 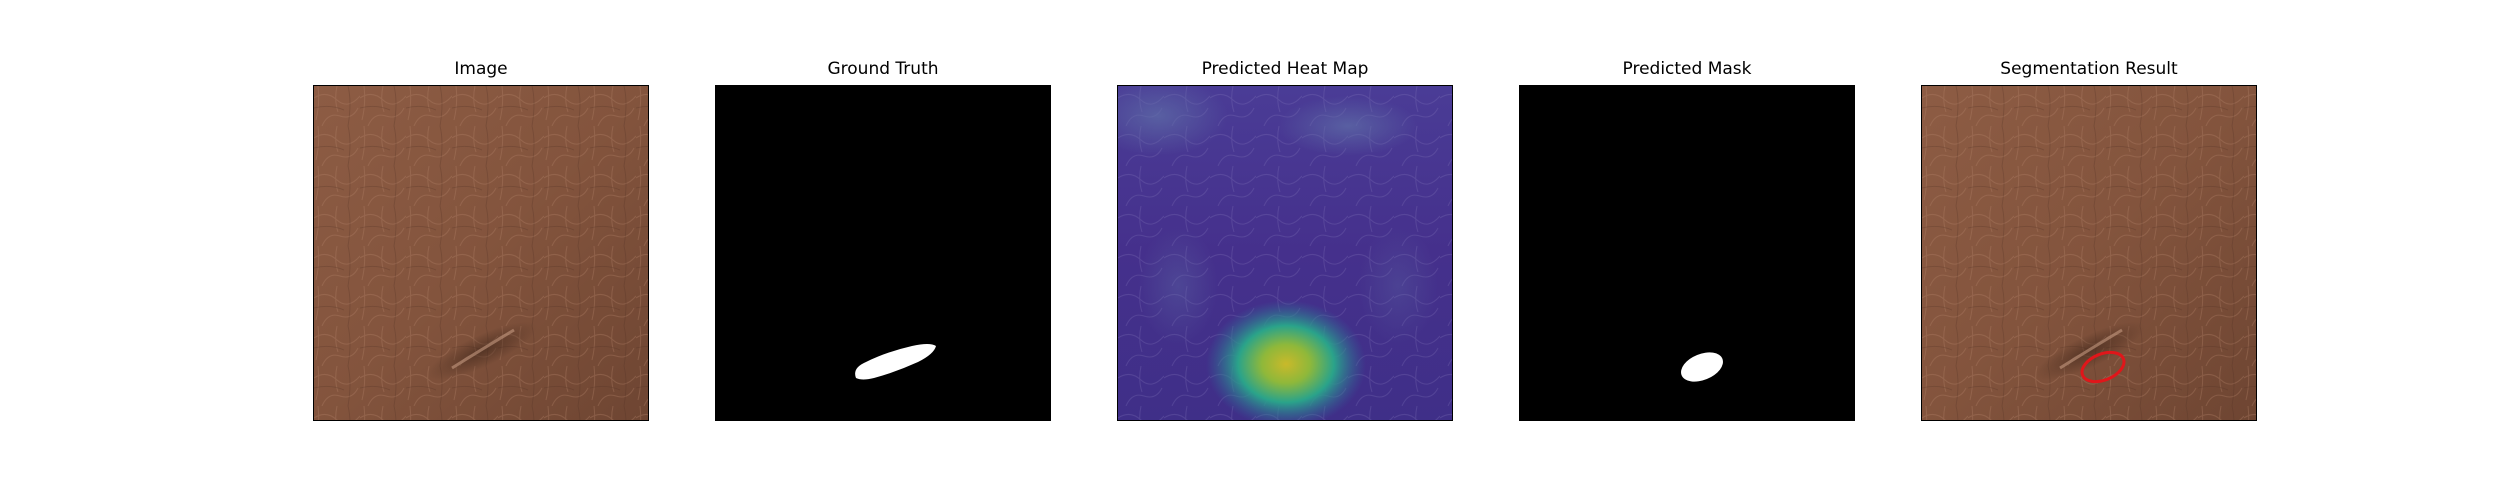 I want to click on panel-title-heat-map: Predicted Heat Map, so click(x=1285, y=69).